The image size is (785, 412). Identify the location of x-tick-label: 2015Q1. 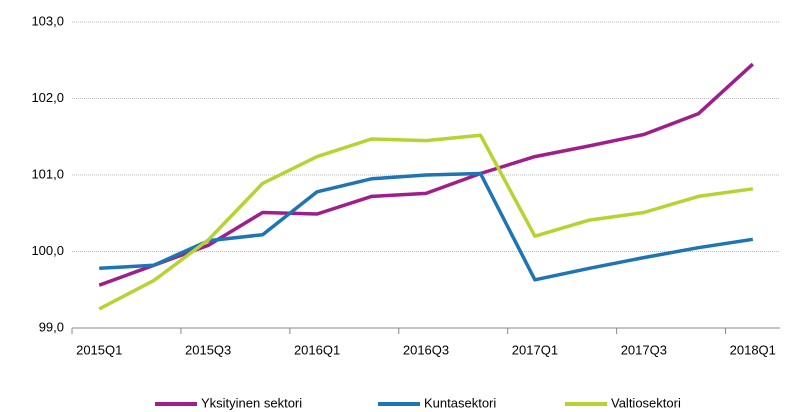
(99, 349).